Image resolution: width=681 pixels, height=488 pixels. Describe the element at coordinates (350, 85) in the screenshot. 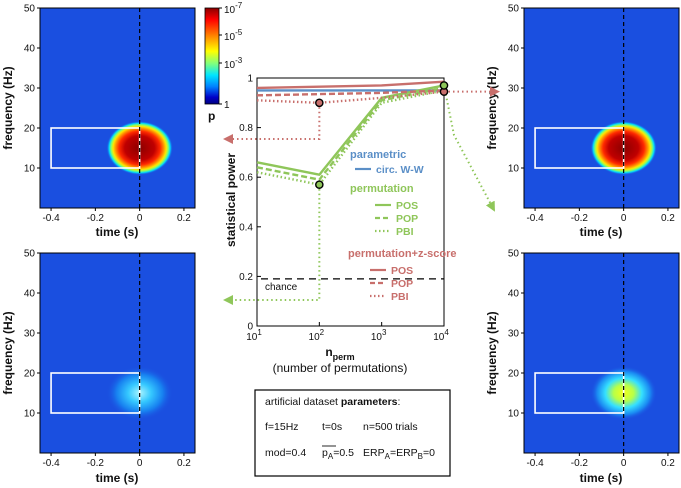

I see `series-permutationzscore-pos` at that location.